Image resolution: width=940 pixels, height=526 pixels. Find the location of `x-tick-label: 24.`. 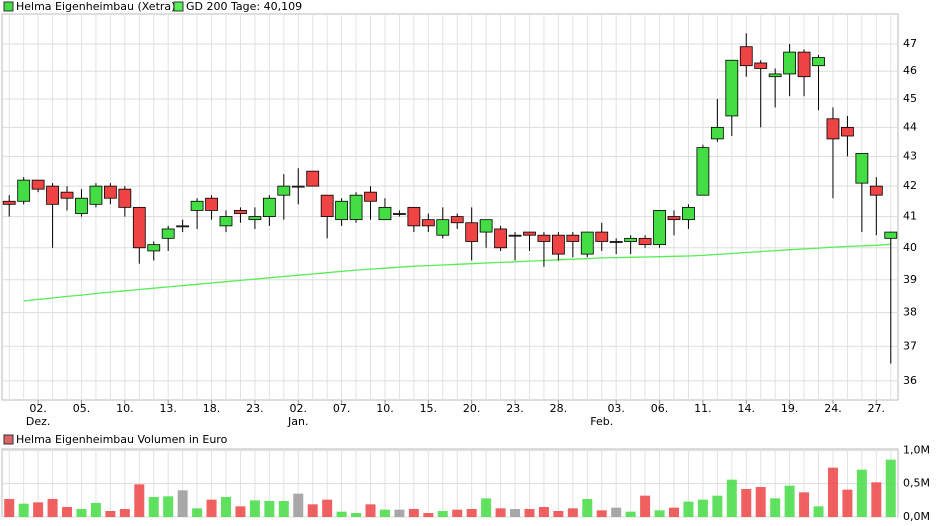

x-tick-label: 24. is located at coordinates (833, 408).